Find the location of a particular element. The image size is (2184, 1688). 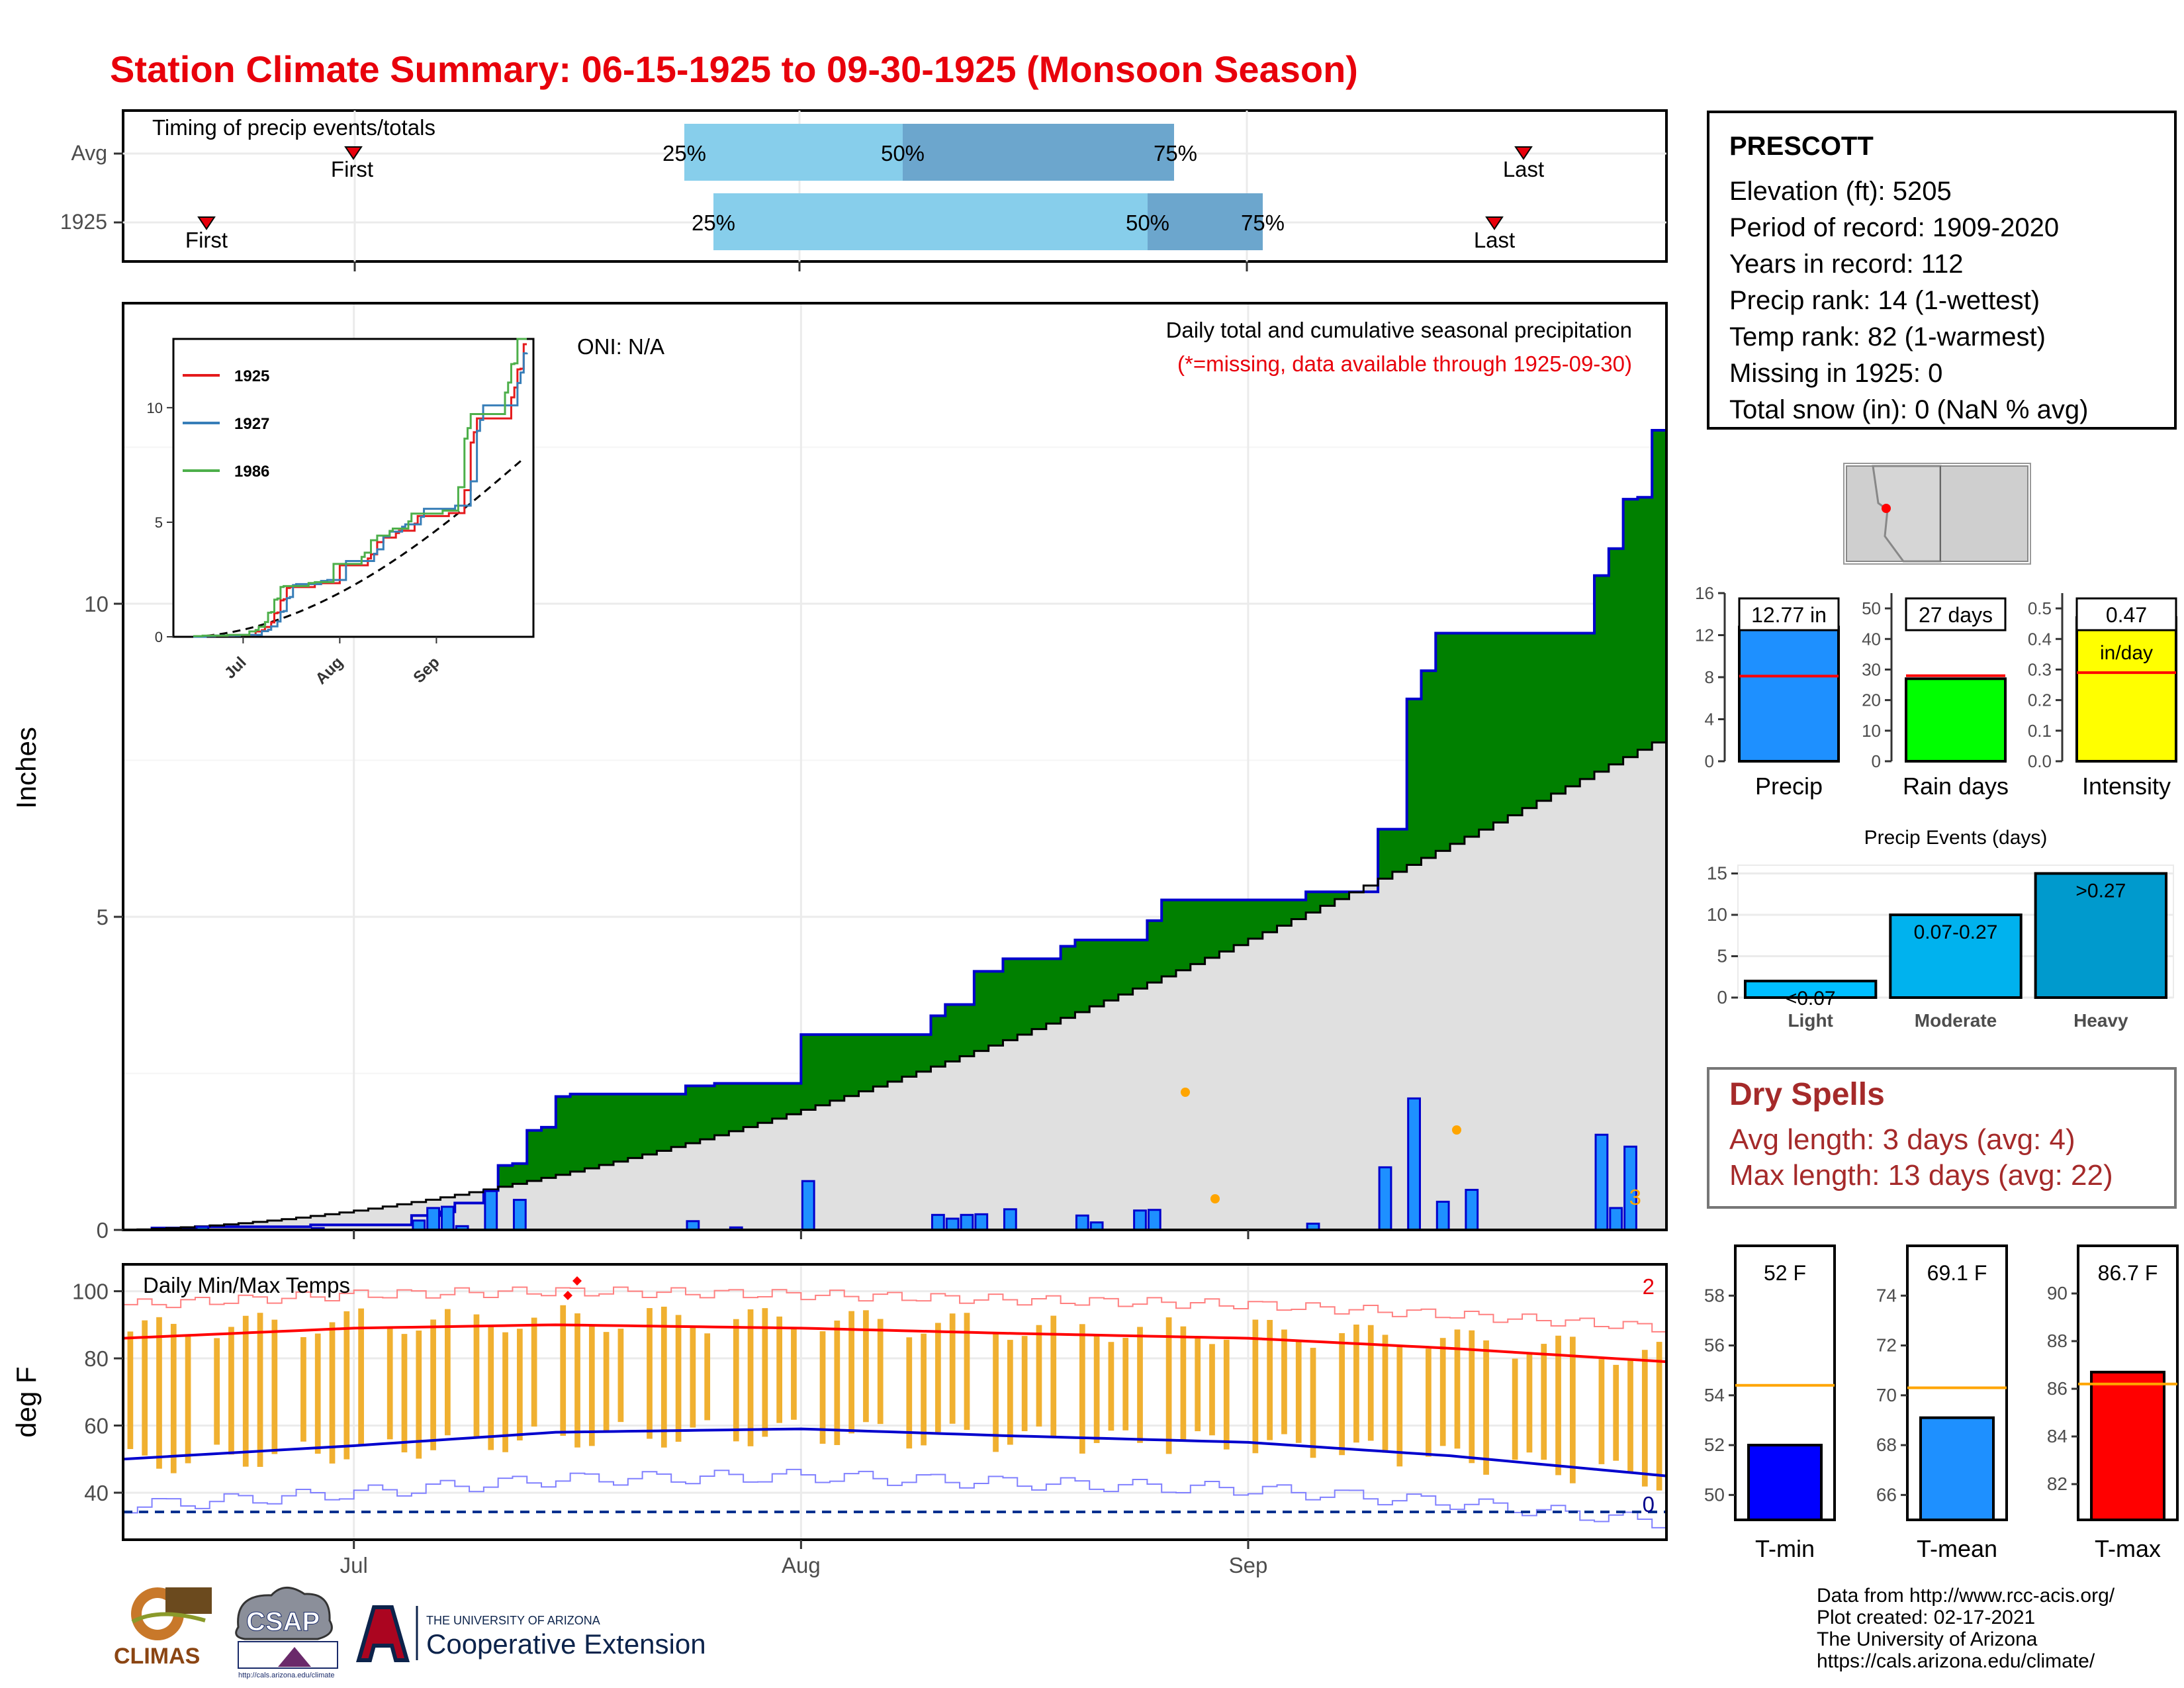

precip-ytick-label: 0 is located at coordinates (103, 1230).